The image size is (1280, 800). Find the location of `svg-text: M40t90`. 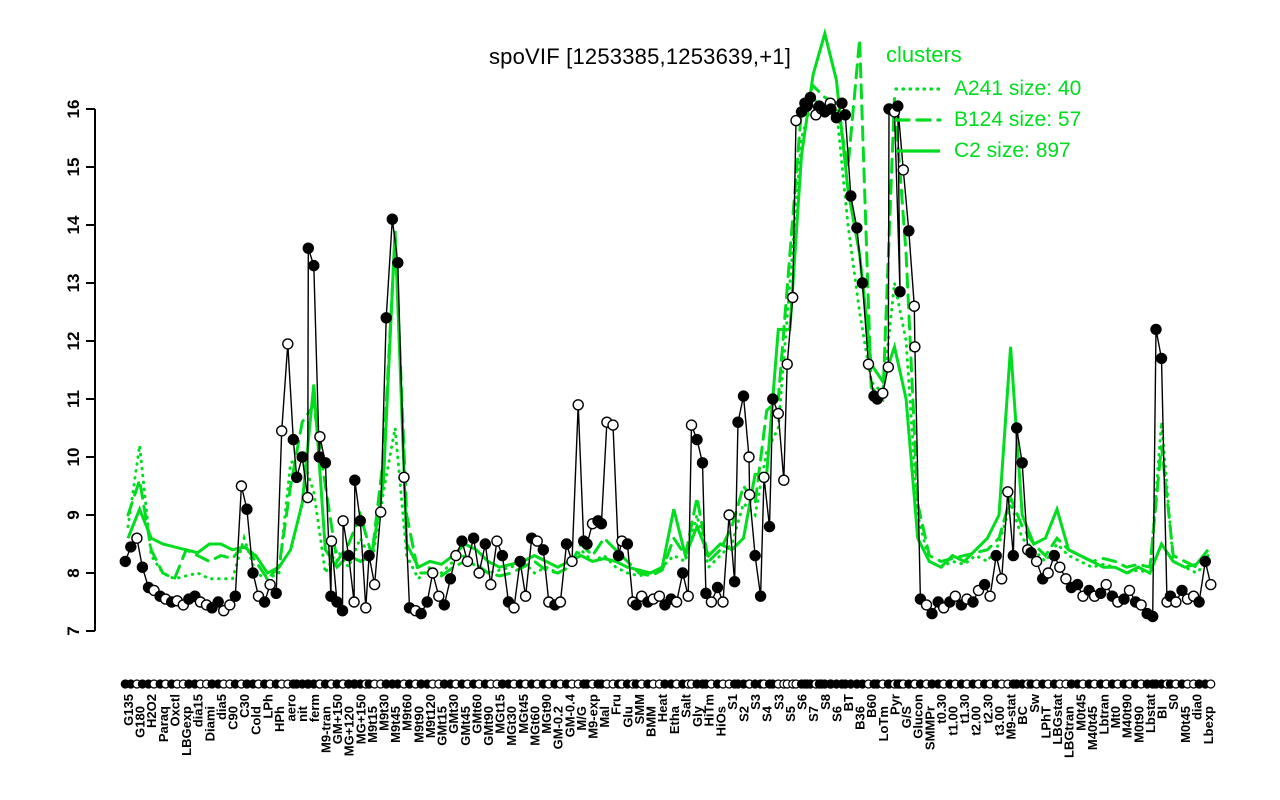

svg-text: M40t90 is located at coordinates (1127, 716).